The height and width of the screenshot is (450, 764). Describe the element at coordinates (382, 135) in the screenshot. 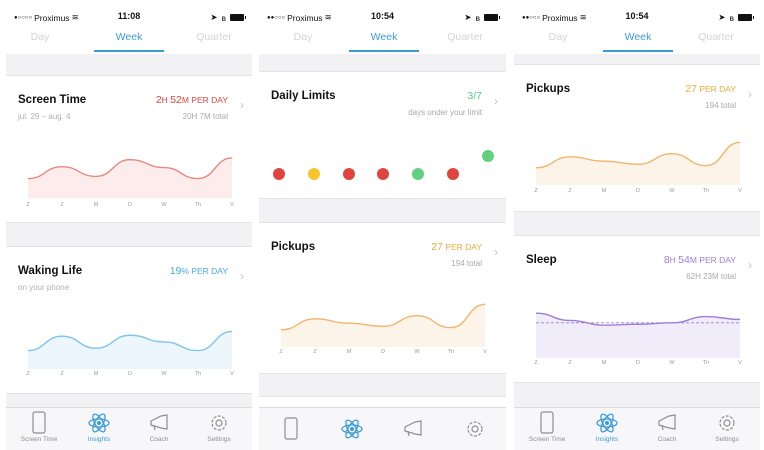

I see `daily-limits-card: Daily Limits 3/7 days under your limit ›` at that location.